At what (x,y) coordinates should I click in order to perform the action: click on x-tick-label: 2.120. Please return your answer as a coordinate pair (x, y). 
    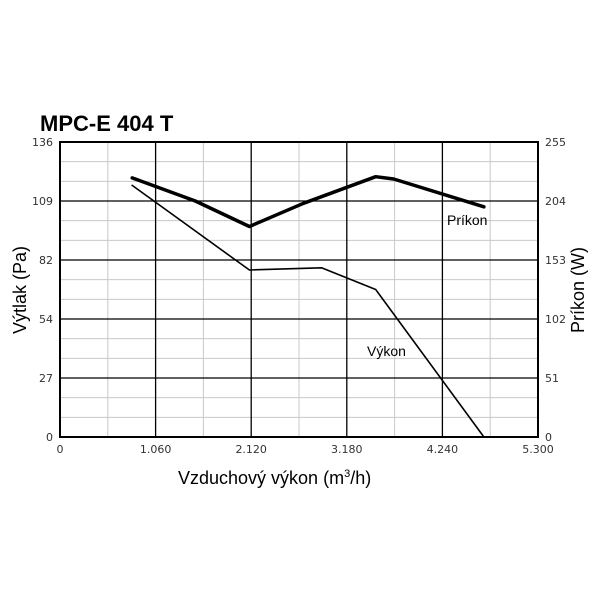
    Looking at the image, I should click on (251, 449).